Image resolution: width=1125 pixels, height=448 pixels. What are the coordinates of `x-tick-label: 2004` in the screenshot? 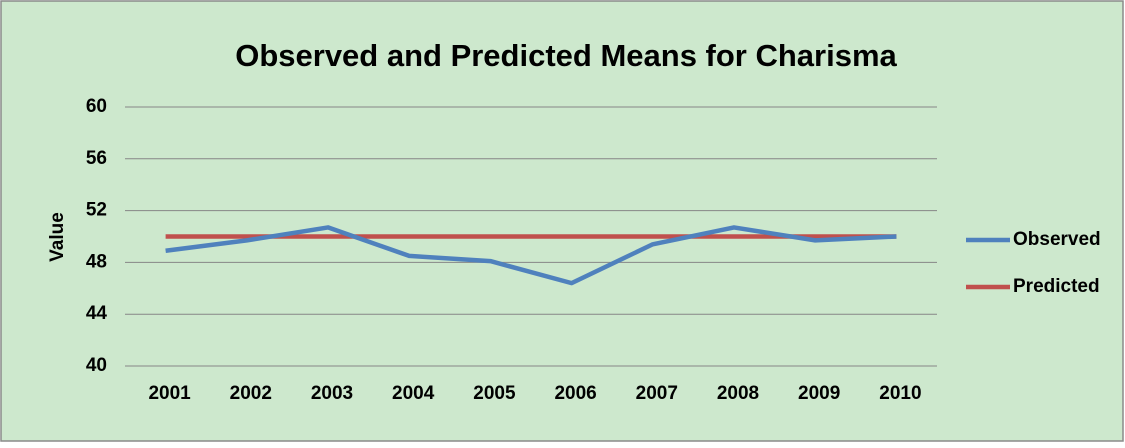 It's located at (413, 393).